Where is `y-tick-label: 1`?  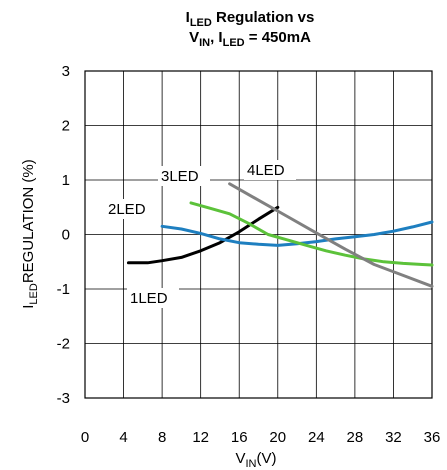 y-tick-label: 1 is located at coordinates (66, 180).